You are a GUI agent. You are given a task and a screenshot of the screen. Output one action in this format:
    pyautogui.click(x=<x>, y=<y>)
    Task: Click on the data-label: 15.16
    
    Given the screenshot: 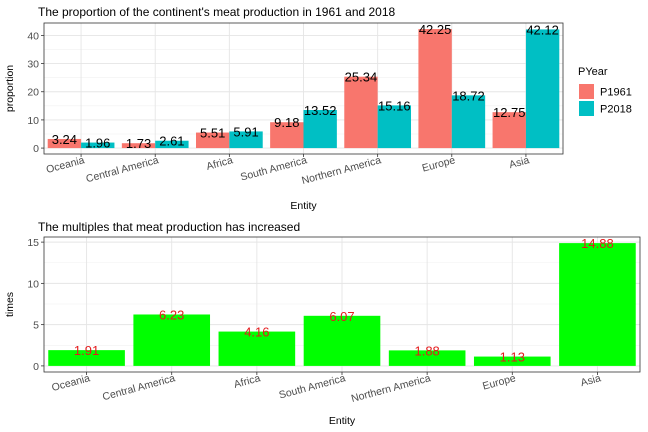 What is the action you would take?
    pyautogui.click(x=394, y=105)
    